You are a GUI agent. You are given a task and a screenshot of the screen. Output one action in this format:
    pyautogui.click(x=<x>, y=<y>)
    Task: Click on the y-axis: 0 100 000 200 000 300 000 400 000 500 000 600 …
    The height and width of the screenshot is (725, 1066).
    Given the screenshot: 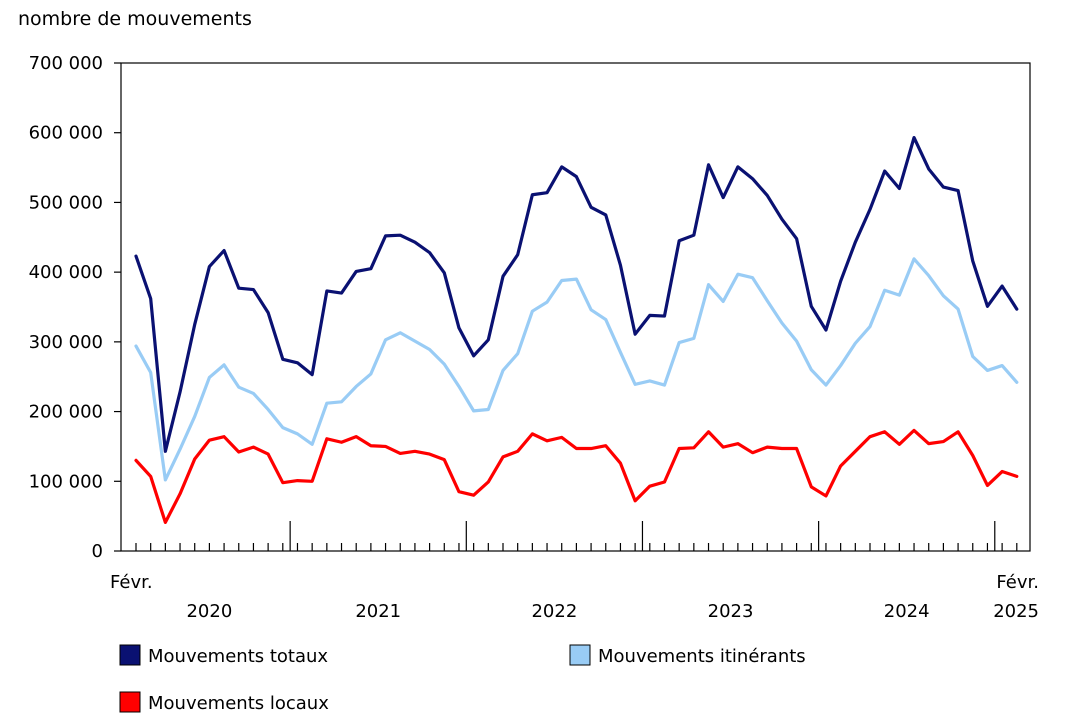 What is the action you would take?
    pyautogui.click(x=75, y=307)
    